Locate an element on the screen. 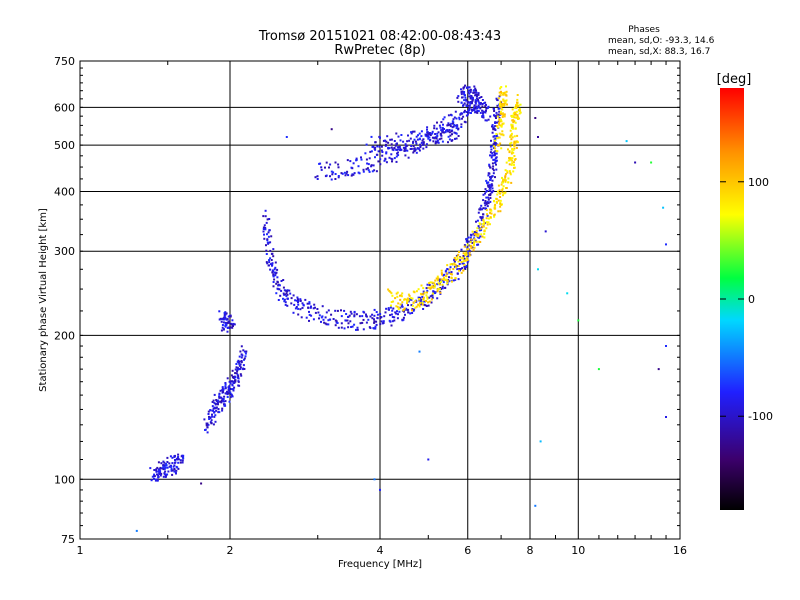 Image resolution: width=800 pixels, height=600 pixels. scatter-point is located at coordinates (136, 530).